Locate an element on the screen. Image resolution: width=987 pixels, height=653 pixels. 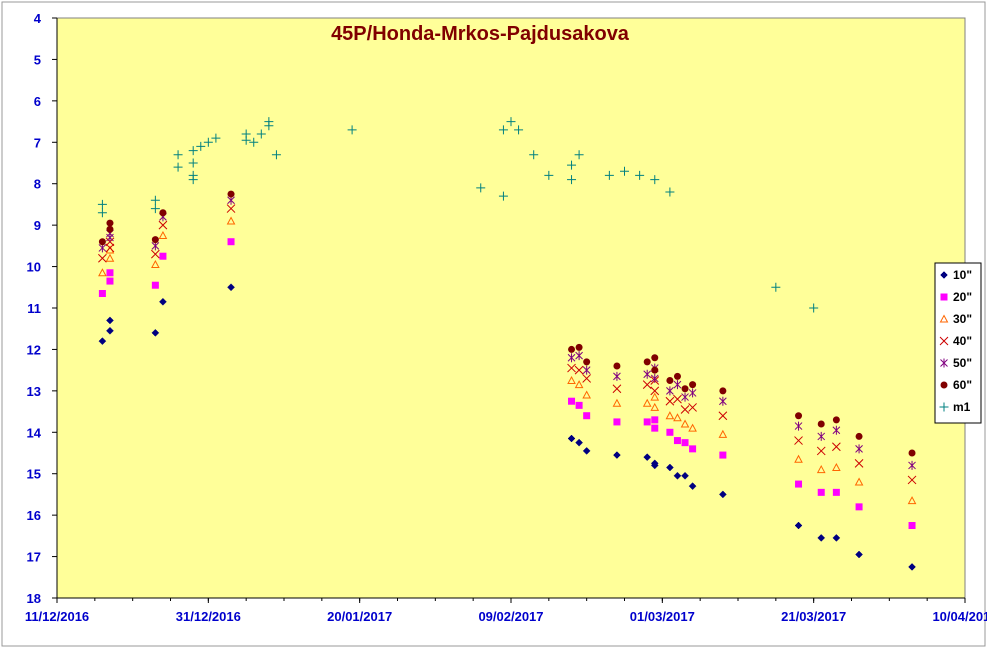
y-tick-label: 16 is located at coordinates (34, 515).